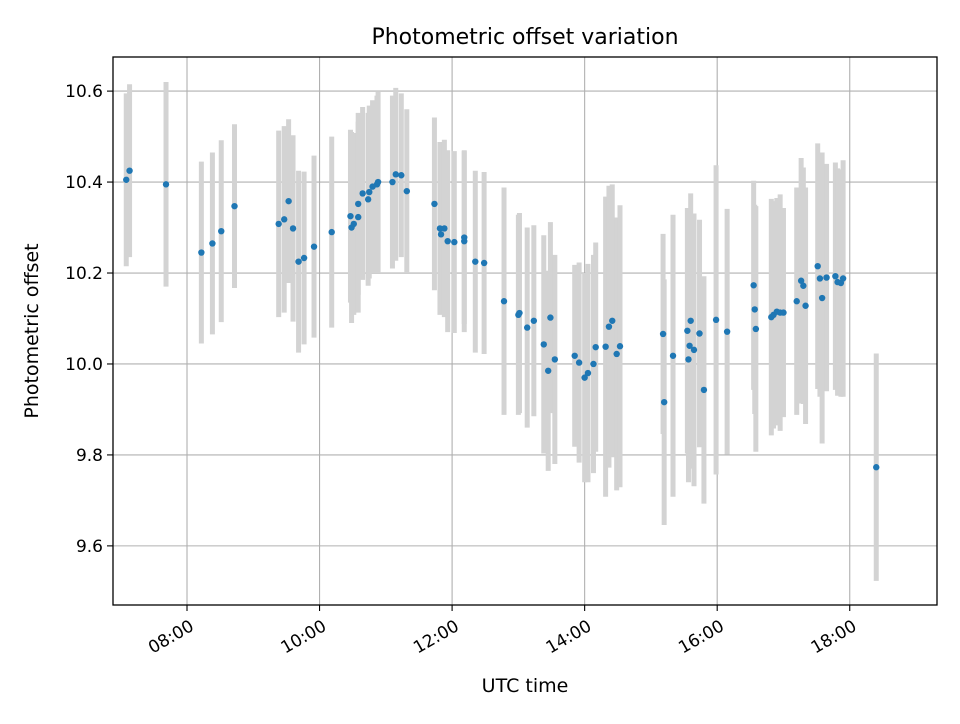  Describe the element at coordinates (89, 456) in the screenshot. I see `y-tick-label: 9.8` at that location.